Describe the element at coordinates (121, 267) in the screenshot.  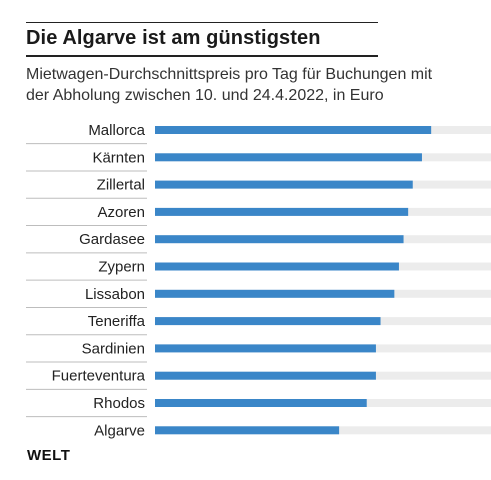
I see `category-label: Zypern` at that location.